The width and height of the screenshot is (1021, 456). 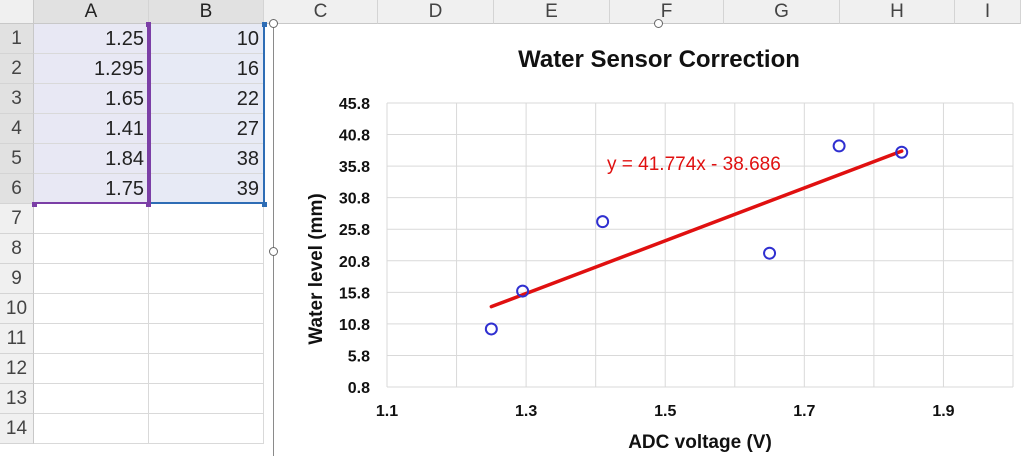 What do you see at coordinates (206, 219) in the screenshot?
I see `cell-b7` at bounding box center [206, 219].